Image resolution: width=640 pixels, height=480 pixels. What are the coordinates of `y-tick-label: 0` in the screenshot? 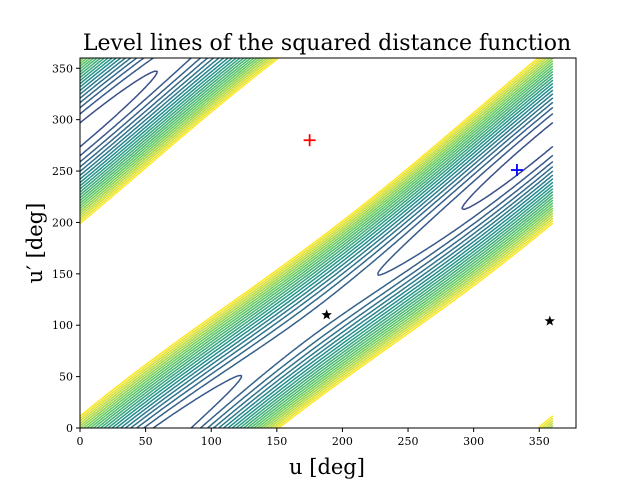 It's located at (69, 428).